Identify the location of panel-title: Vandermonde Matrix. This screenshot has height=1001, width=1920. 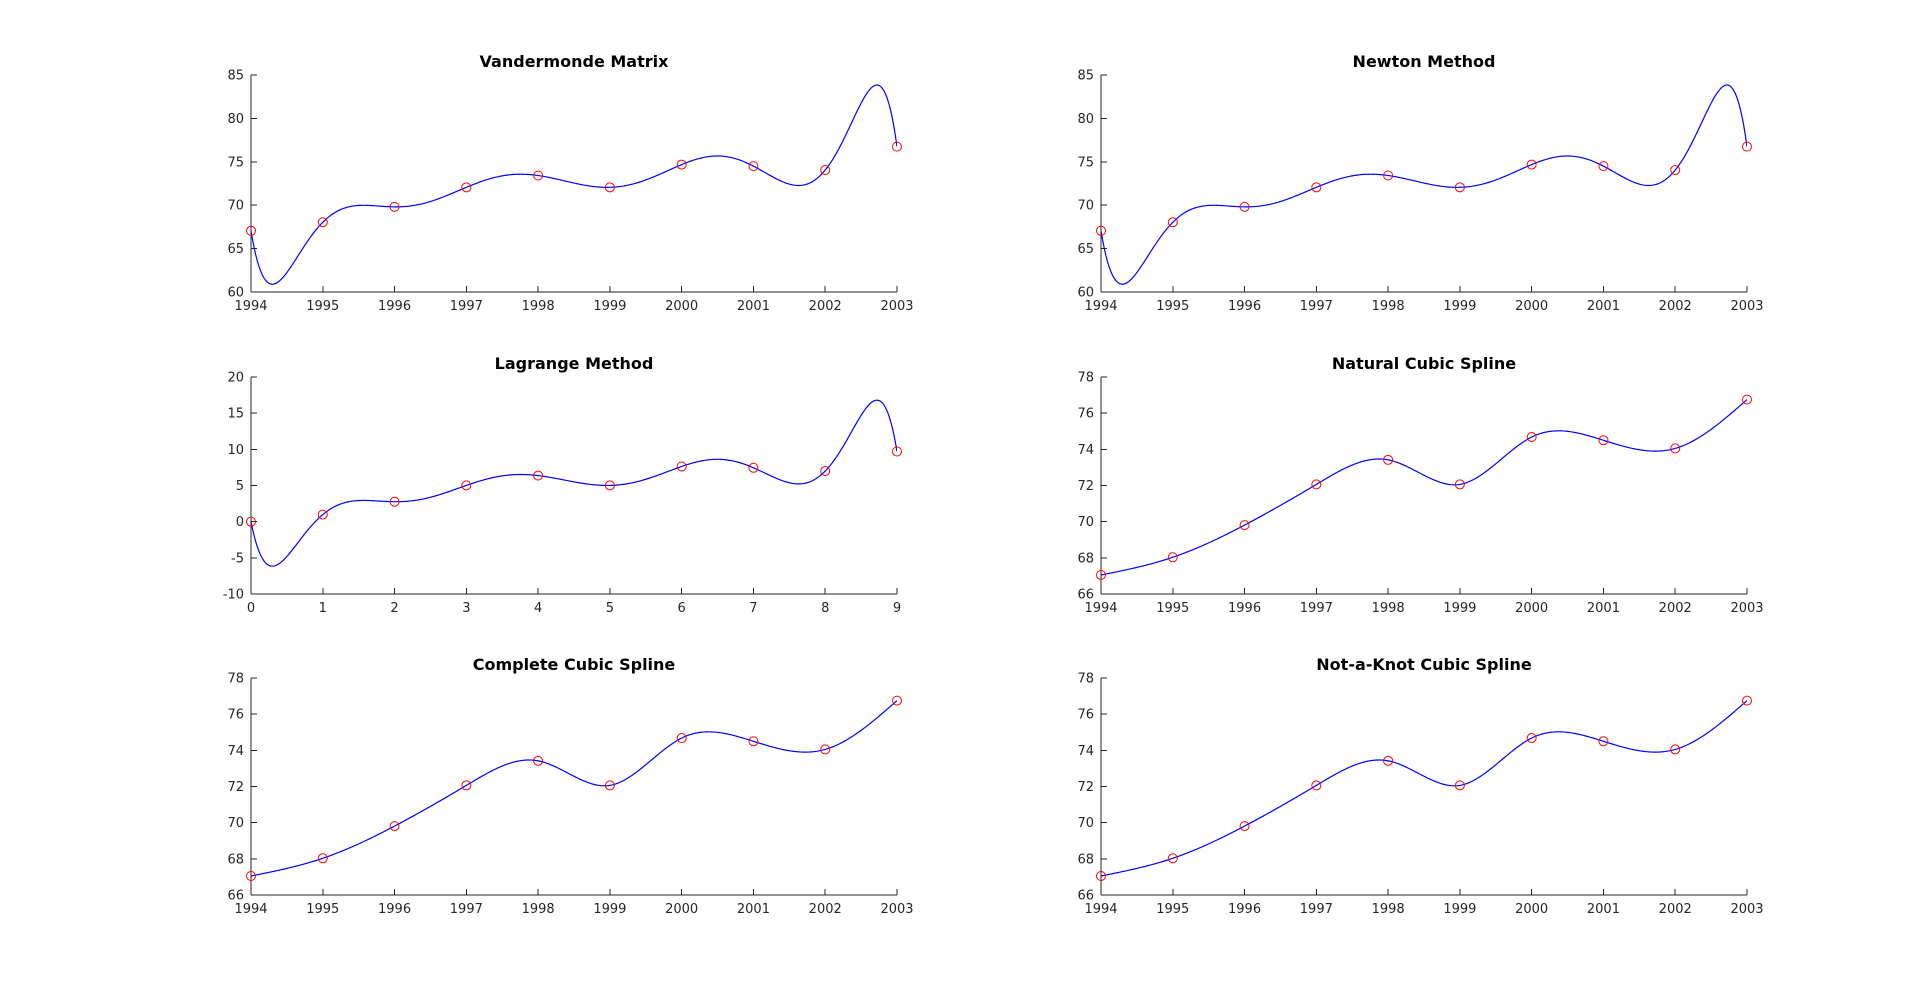
(575, 61).